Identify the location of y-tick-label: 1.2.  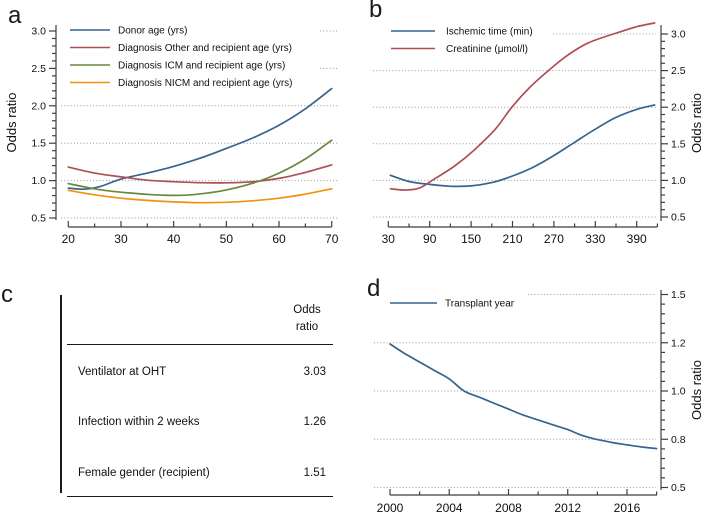
(678, 343).